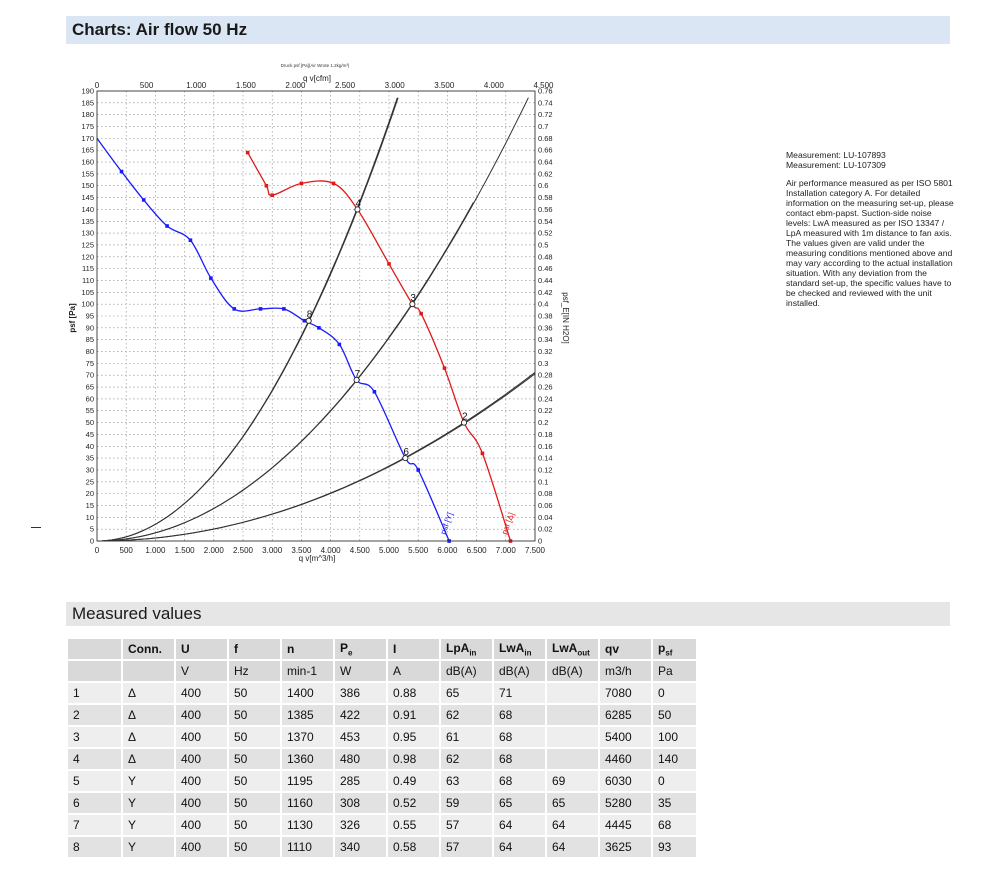 The height and width of the screenshot is (892, 1000). Describe the element at coordinates (307, 781) in the screenshot. I see `table-cell: 1195` at that location.